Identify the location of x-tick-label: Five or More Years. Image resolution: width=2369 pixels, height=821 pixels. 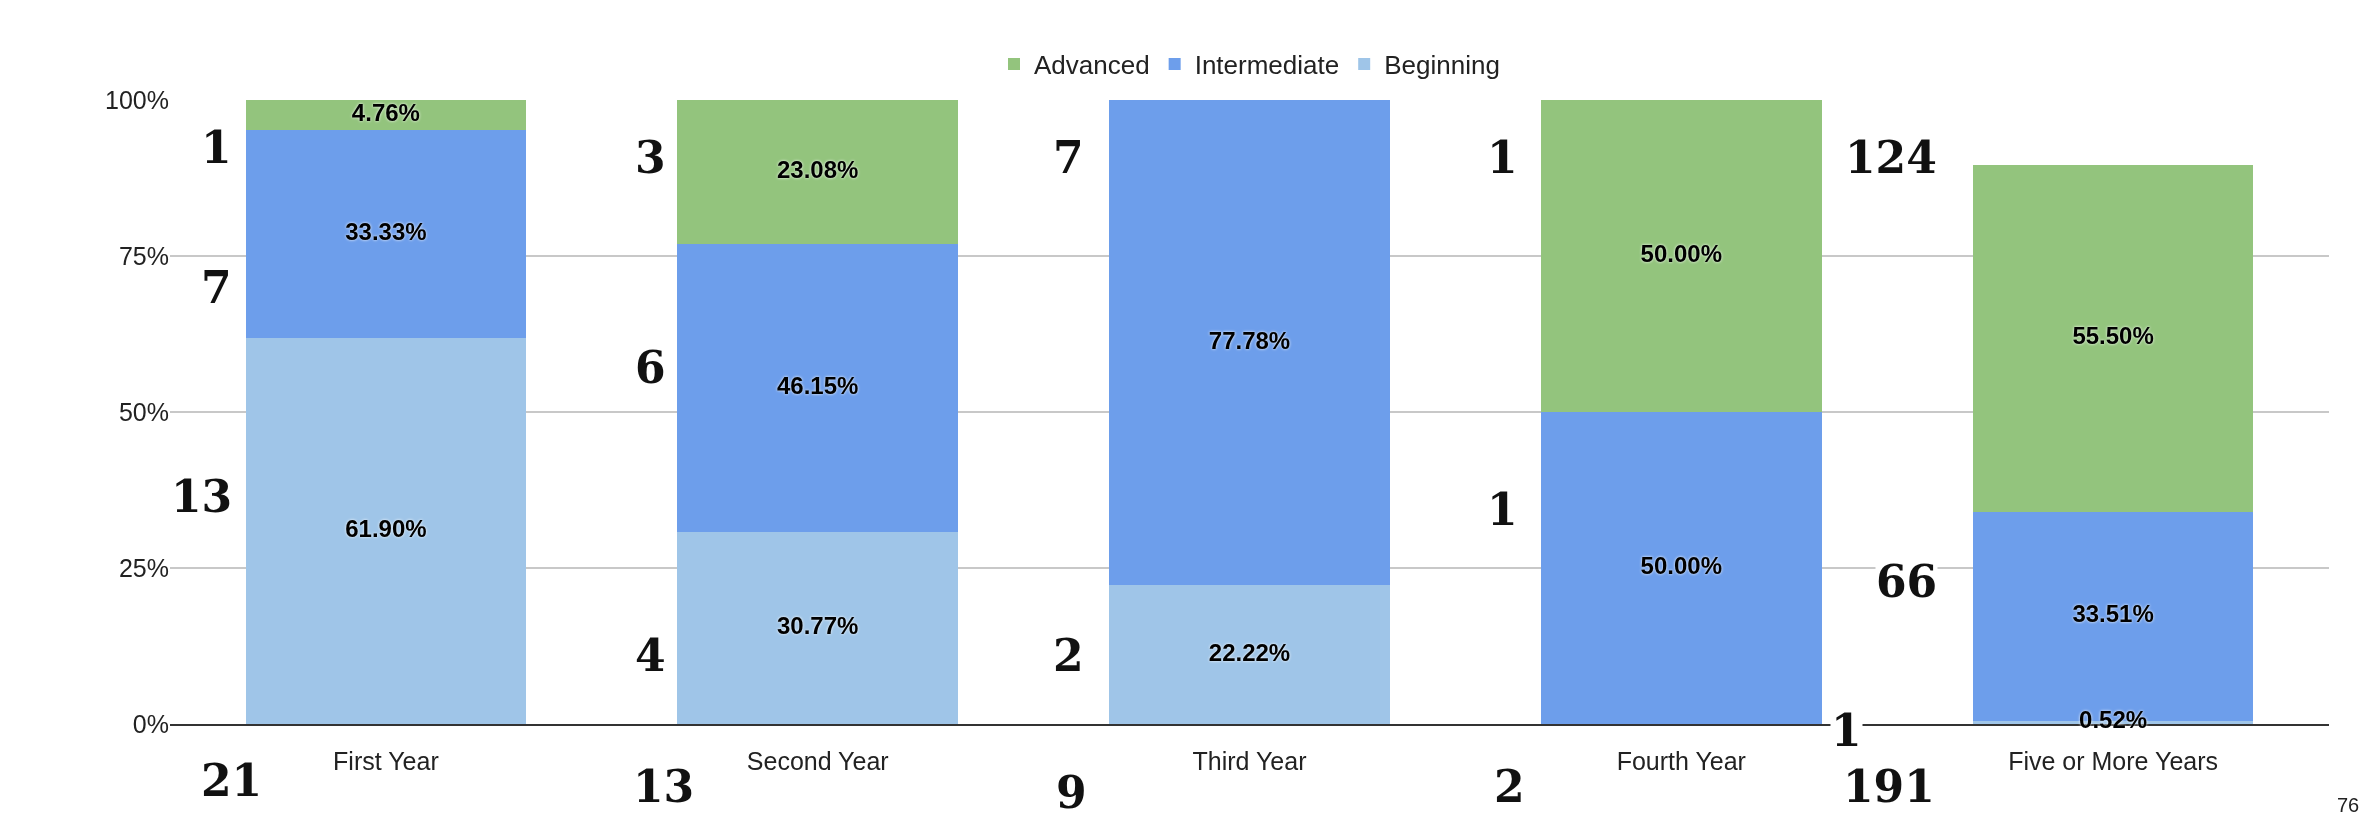
(2113, 761).